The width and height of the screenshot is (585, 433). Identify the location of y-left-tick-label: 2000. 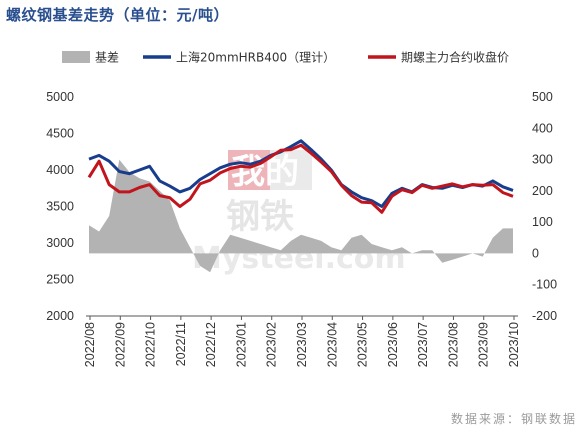
(60, 316).